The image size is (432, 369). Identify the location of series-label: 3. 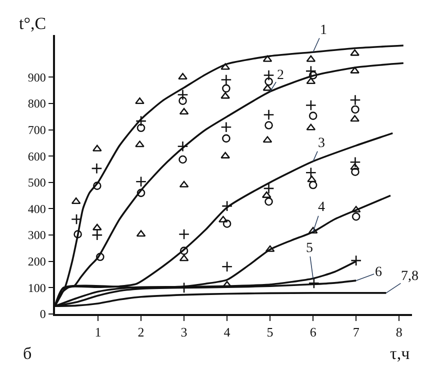
(321, 143).